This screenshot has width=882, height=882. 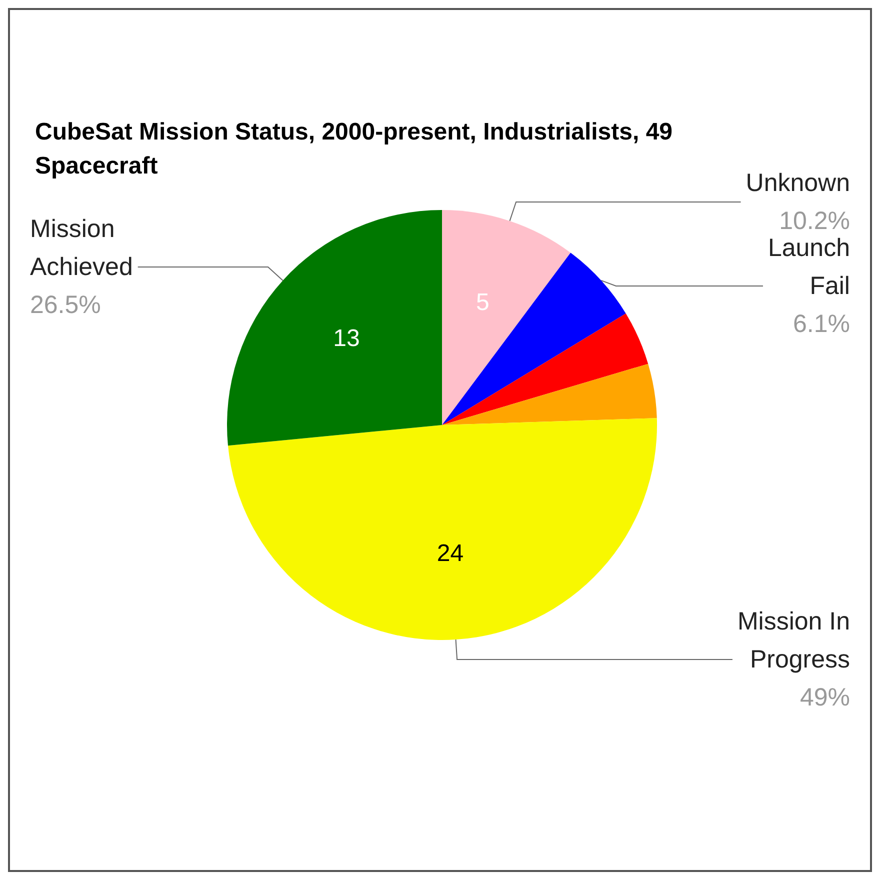 I want to click on text: 26.5%, so click(x=65, y=305).